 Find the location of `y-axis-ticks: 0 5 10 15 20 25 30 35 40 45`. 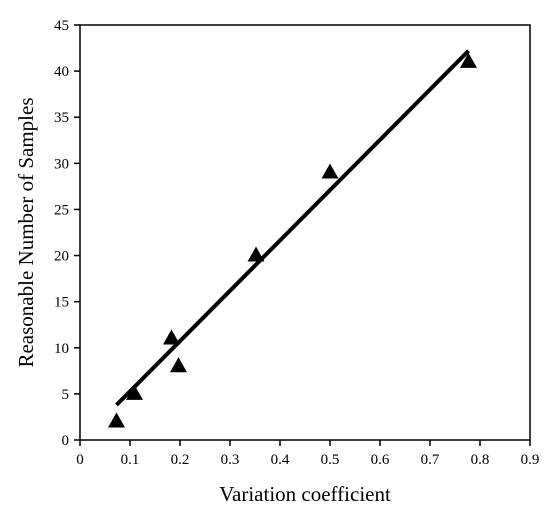

y-axis-ticks: 0 5 10 15 20 25 30 35 40 45 is located at coordinates (67, 233).